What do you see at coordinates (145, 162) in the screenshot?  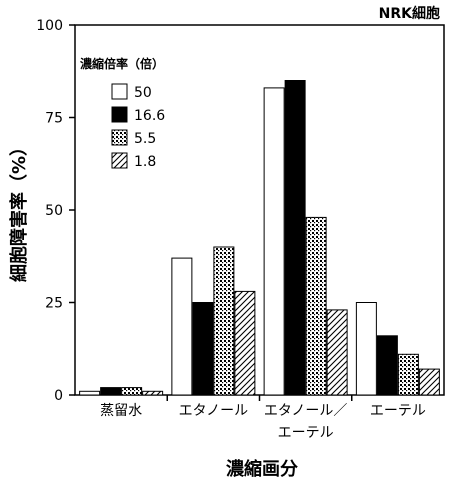 I see `legend-label: 1.8` at bounding box center [145, 162].